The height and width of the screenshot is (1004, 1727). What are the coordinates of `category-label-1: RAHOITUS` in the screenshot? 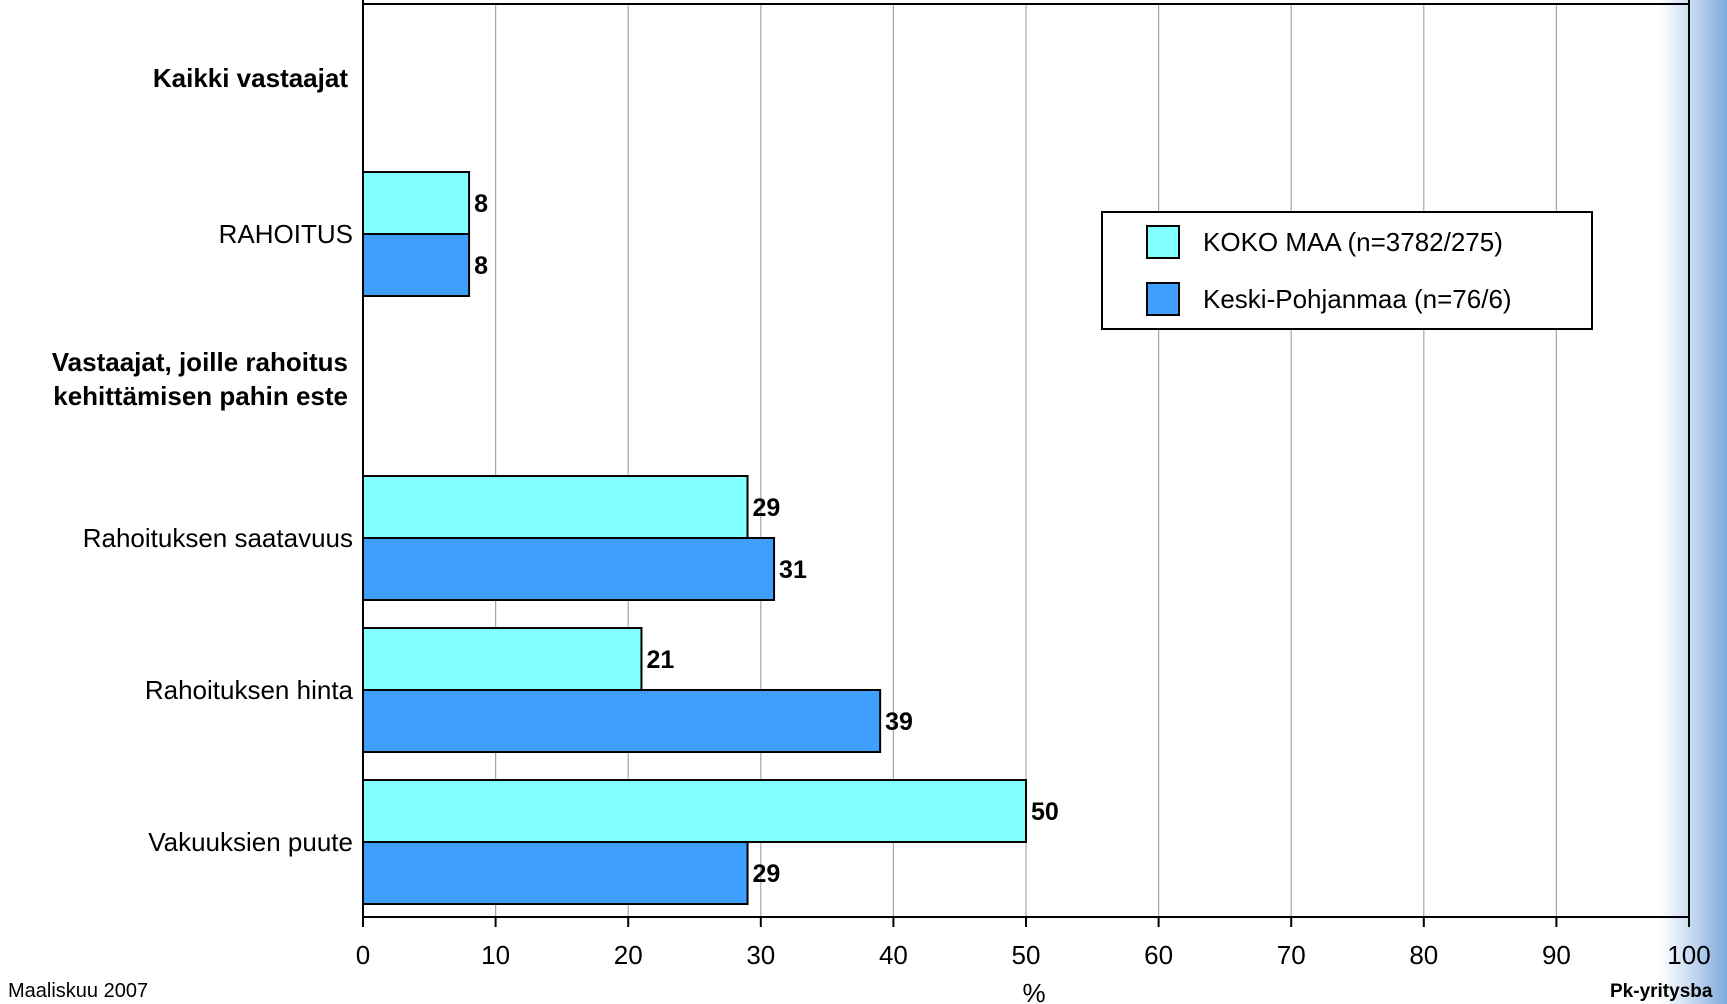 It's located at (286, 234).